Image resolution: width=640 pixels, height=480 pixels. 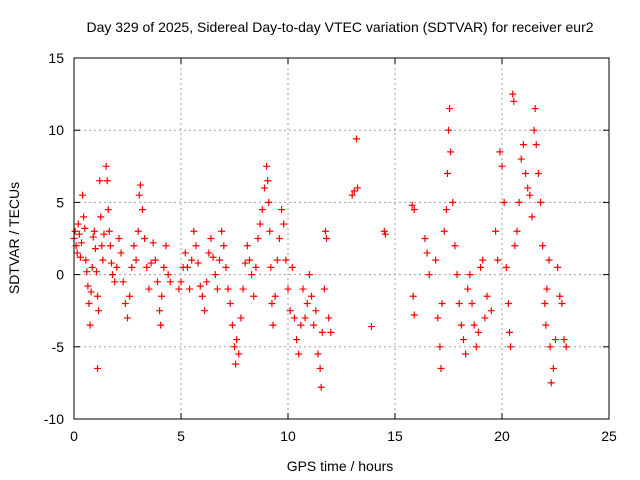 I want to click on x-tick-label: 0, so click(x=74, y=436).